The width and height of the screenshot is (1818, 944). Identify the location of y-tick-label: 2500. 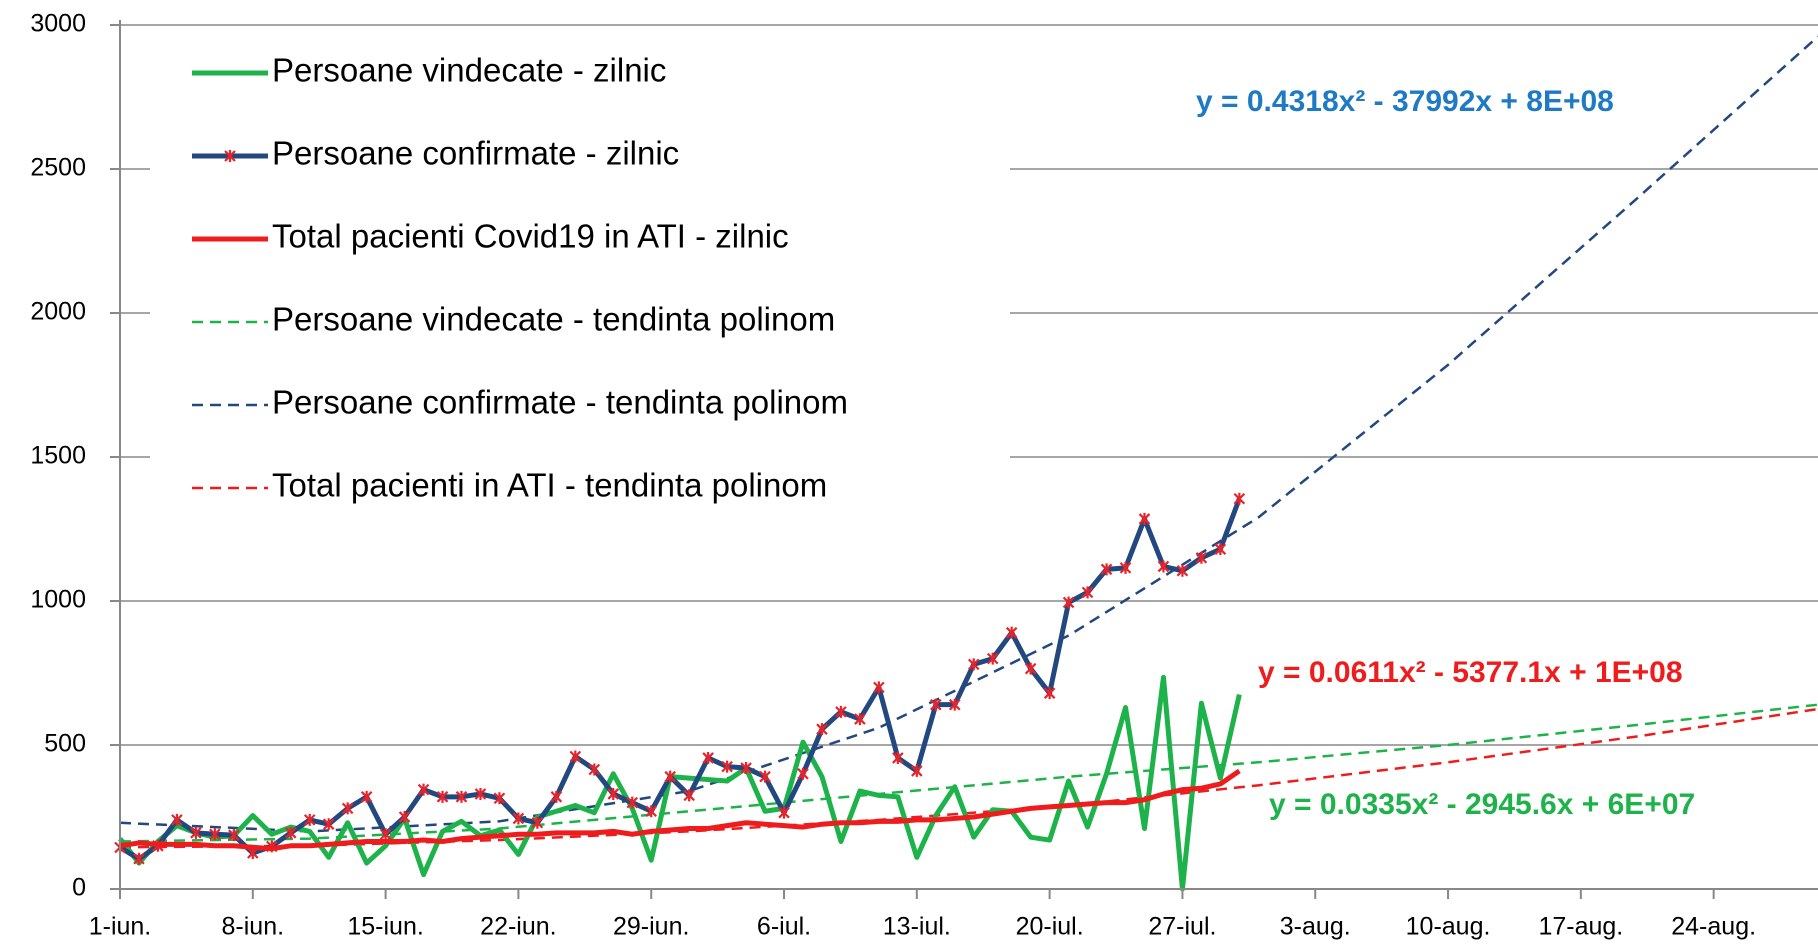
(58, 168).